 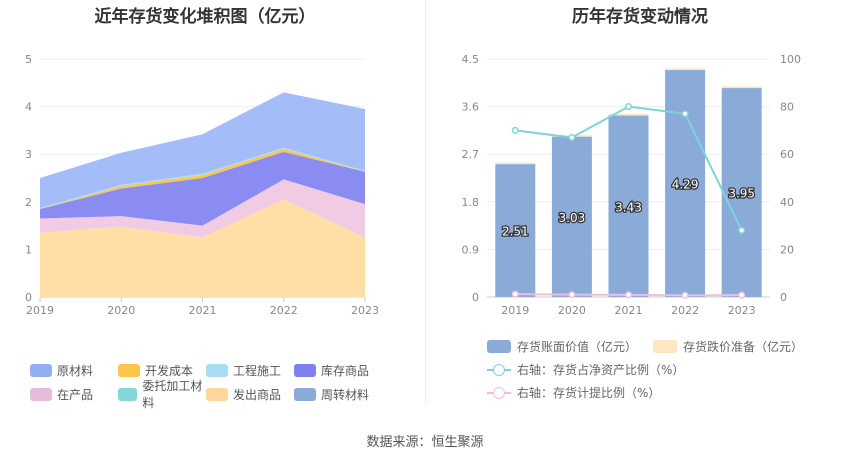 I want to click on legend-label-ratio-line: 右轴：存货占净资产比例（%）, so click(x=601, y=370).